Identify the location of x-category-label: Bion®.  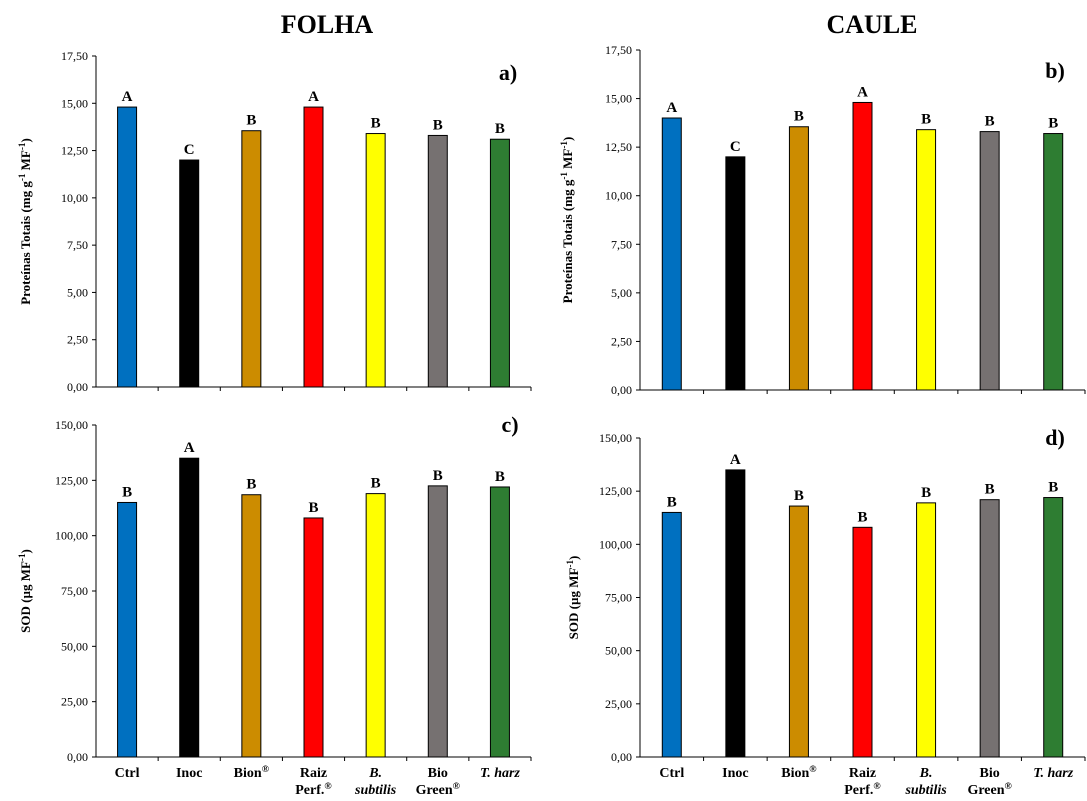
(799, 773).